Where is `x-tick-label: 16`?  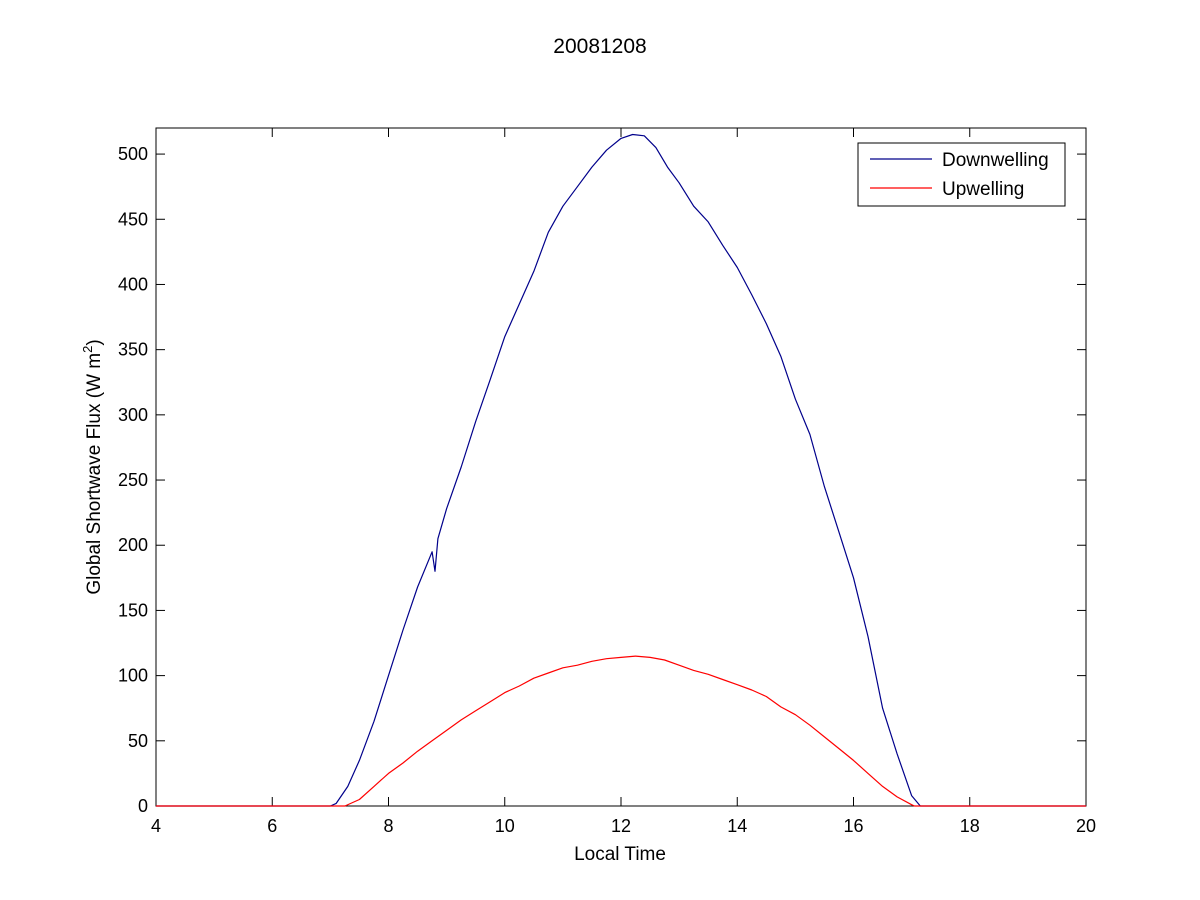 x-tick-label: 16 is located at coordinates (853, 826).